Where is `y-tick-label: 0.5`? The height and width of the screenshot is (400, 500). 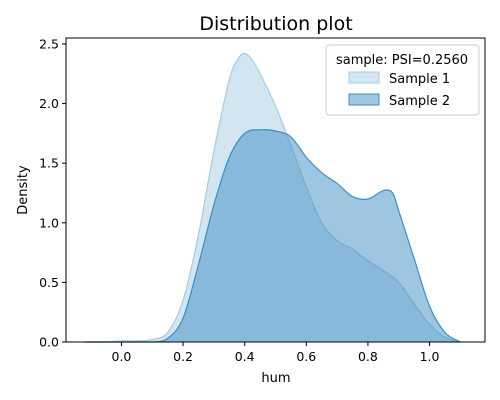
y-tick-label: 0.5 is located at coordinates (49, 282).